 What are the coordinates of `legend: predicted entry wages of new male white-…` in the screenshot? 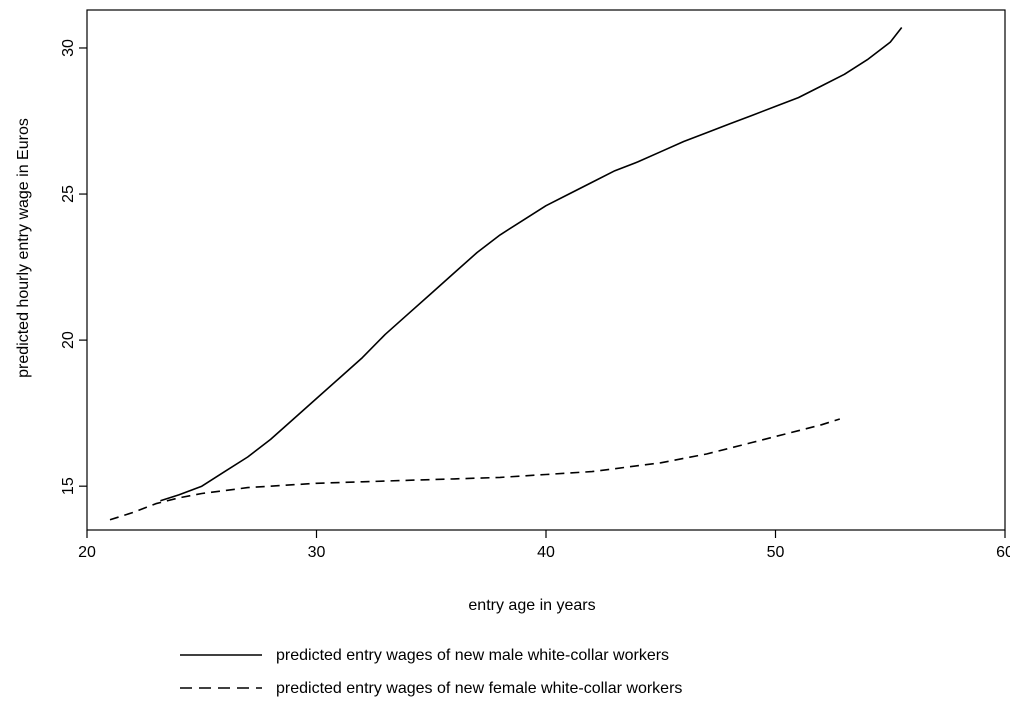 It's located at (431, 672).